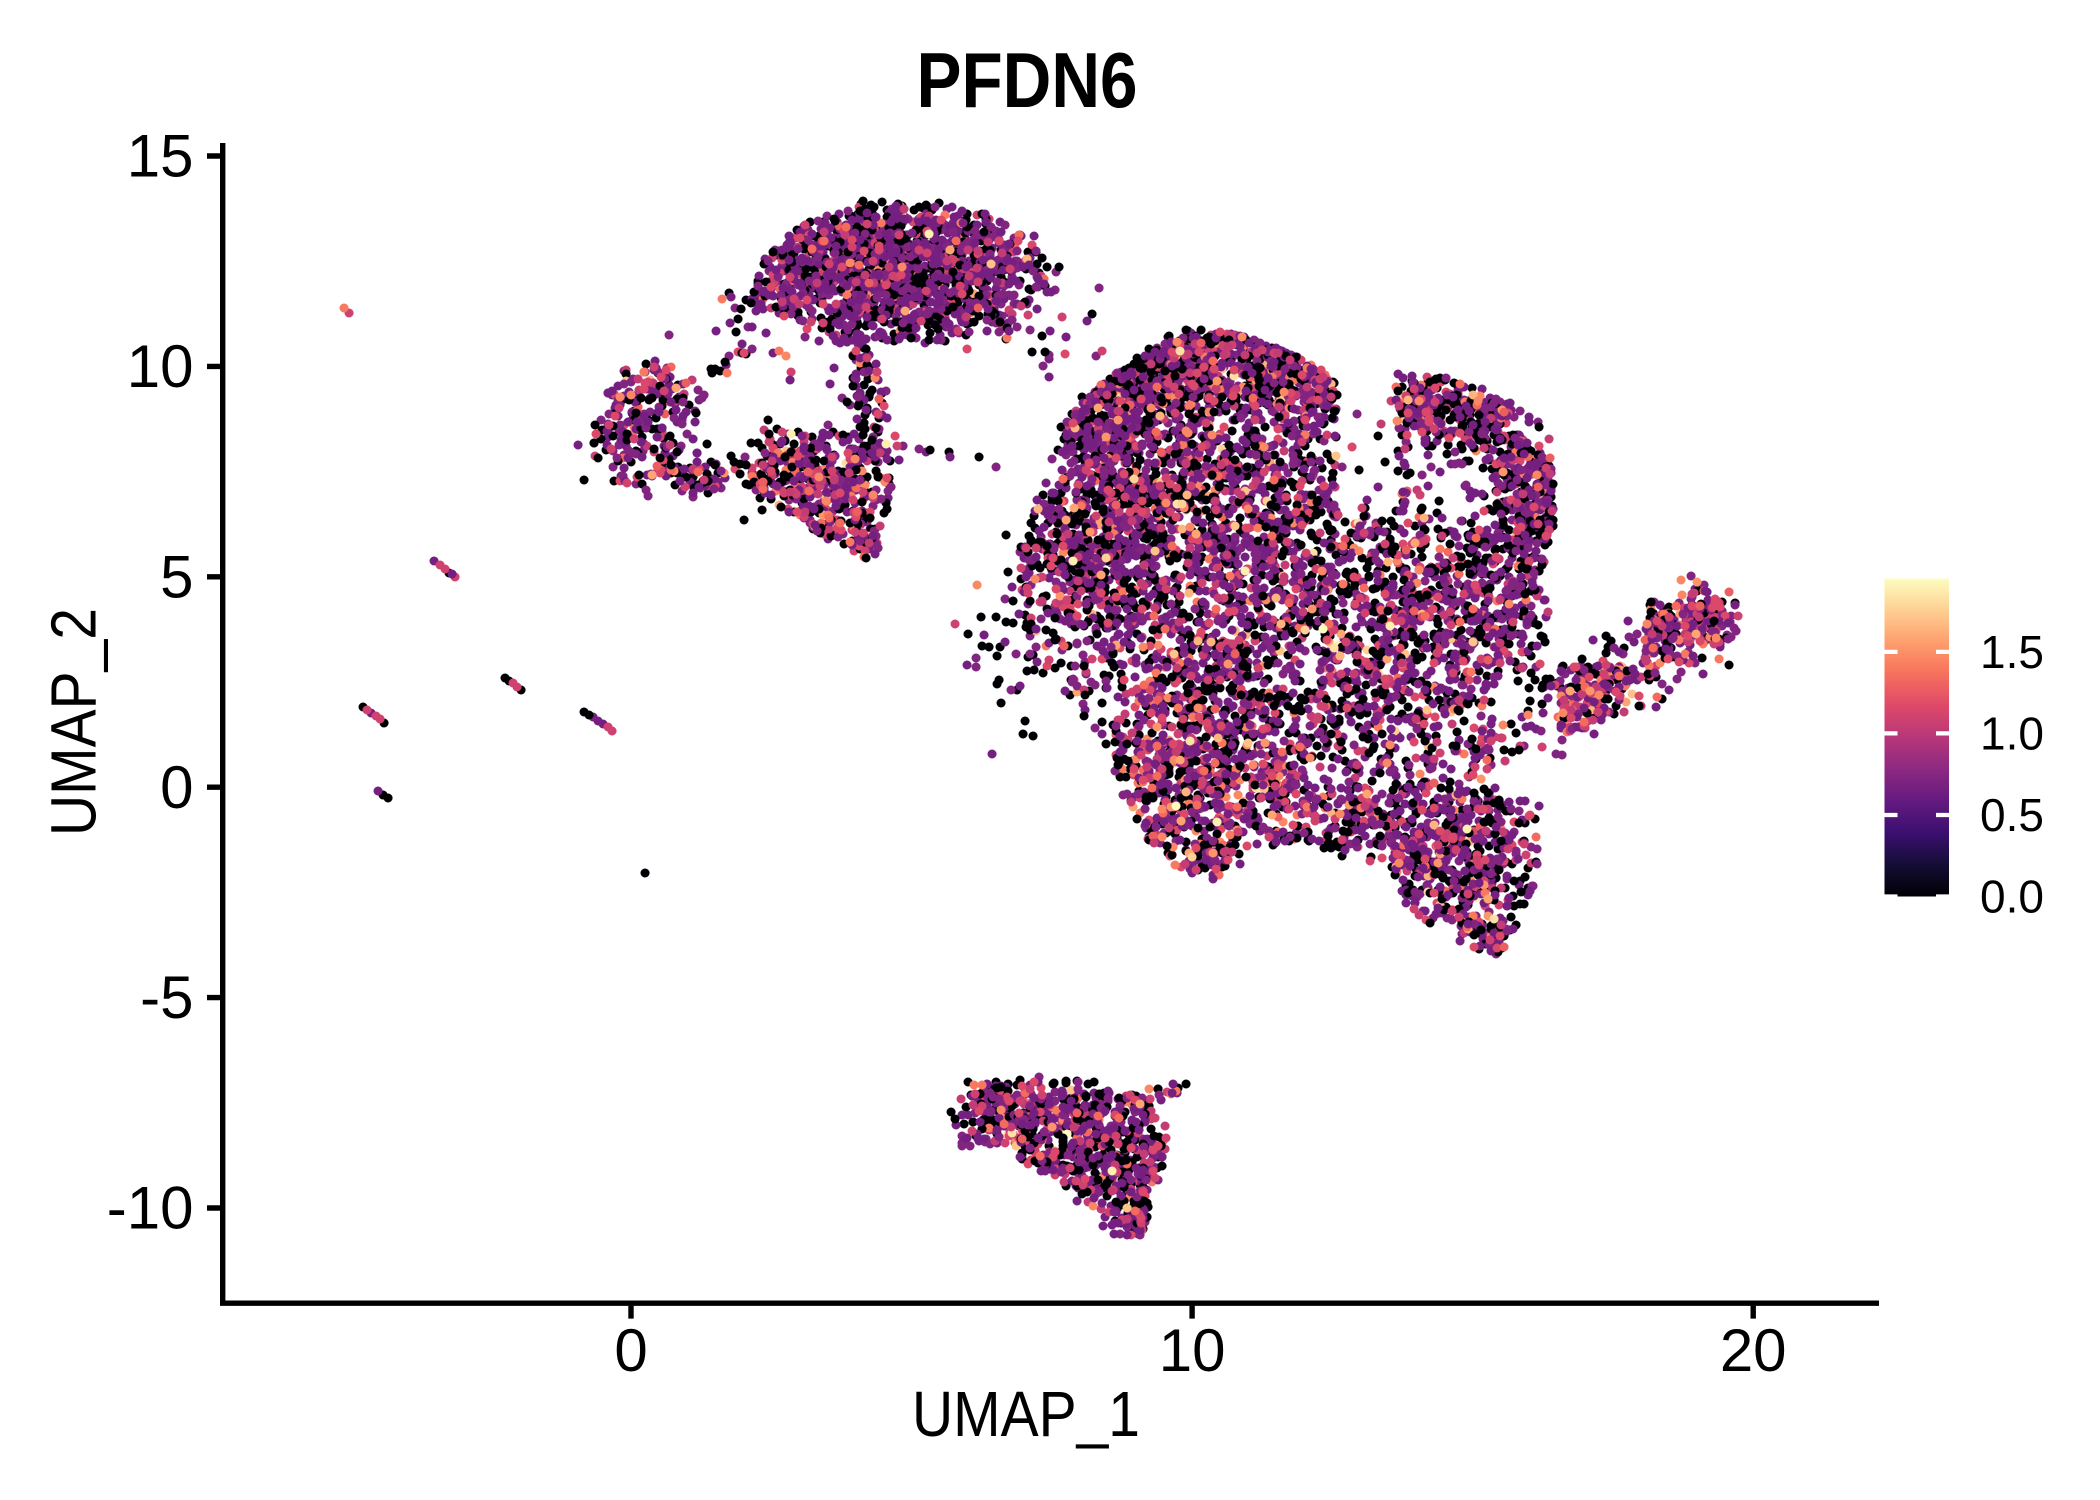 The height and width of the screenshot is (1500, 2100). Describe the element at coordinates (2012, 815) in the screenshot. I see `svg-text: 0.5` at that location.